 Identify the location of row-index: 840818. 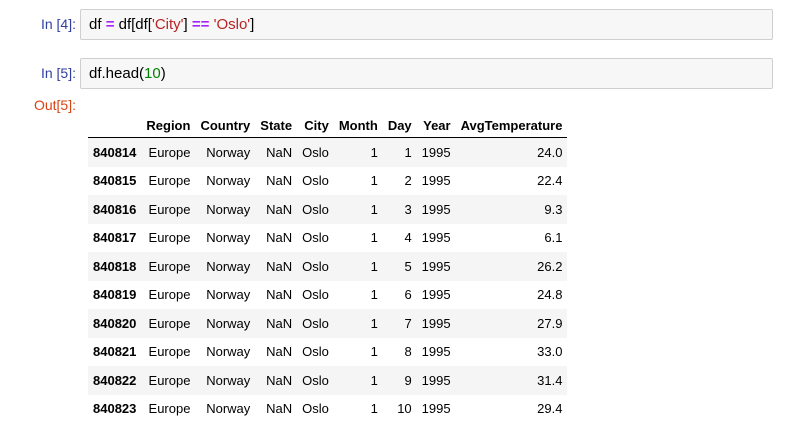
(115, 266).